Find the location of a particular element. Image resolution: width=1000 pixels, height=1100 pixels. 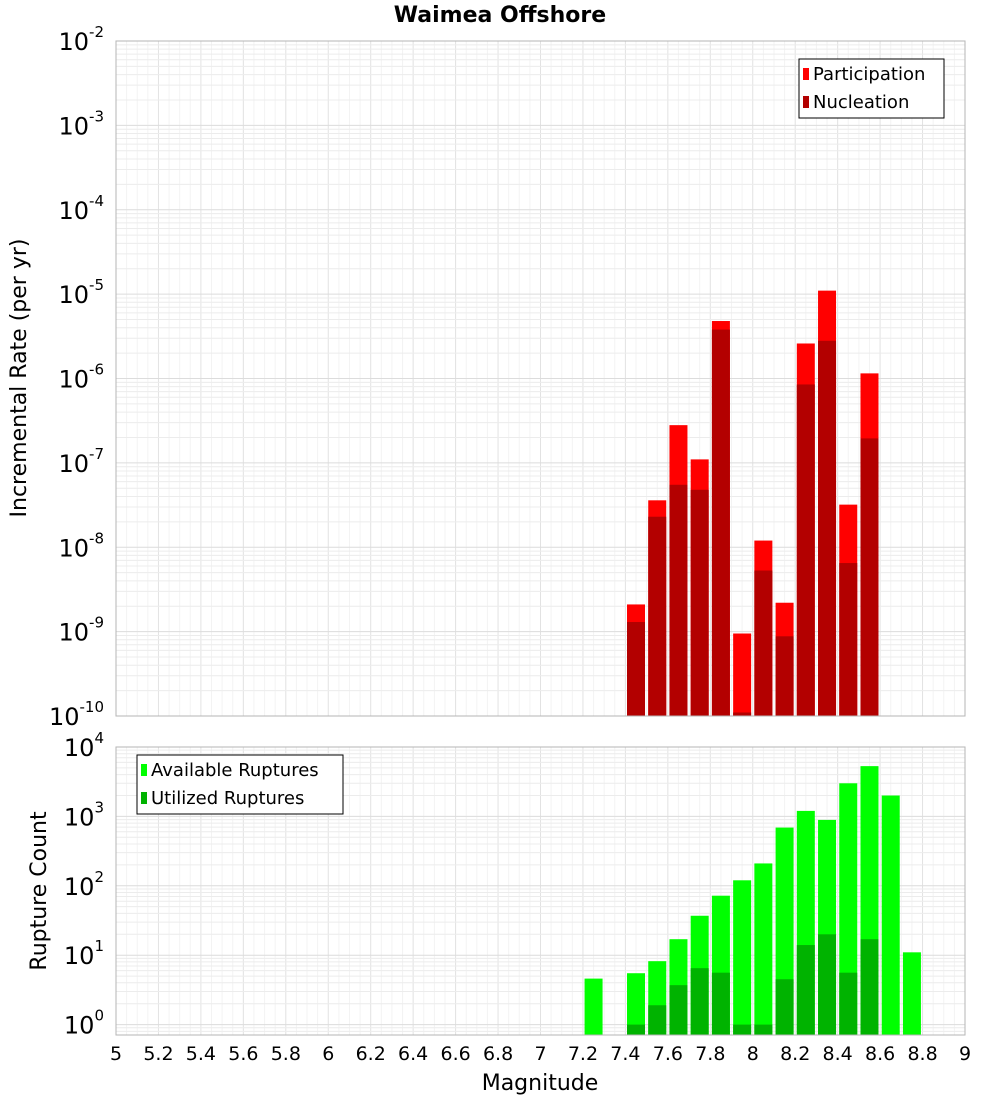

x-tick-label: 7.8 is located at coordinates (710, 1054).